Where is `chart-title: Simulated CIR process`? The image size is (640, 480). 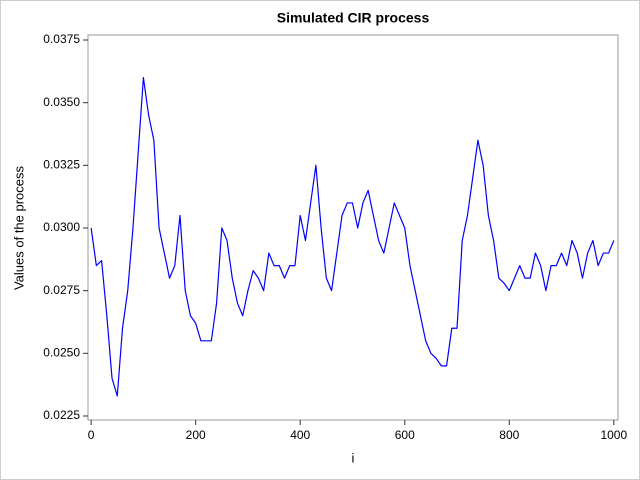 chart-title: Simulated CIR process is located at coordinates (353, 18).